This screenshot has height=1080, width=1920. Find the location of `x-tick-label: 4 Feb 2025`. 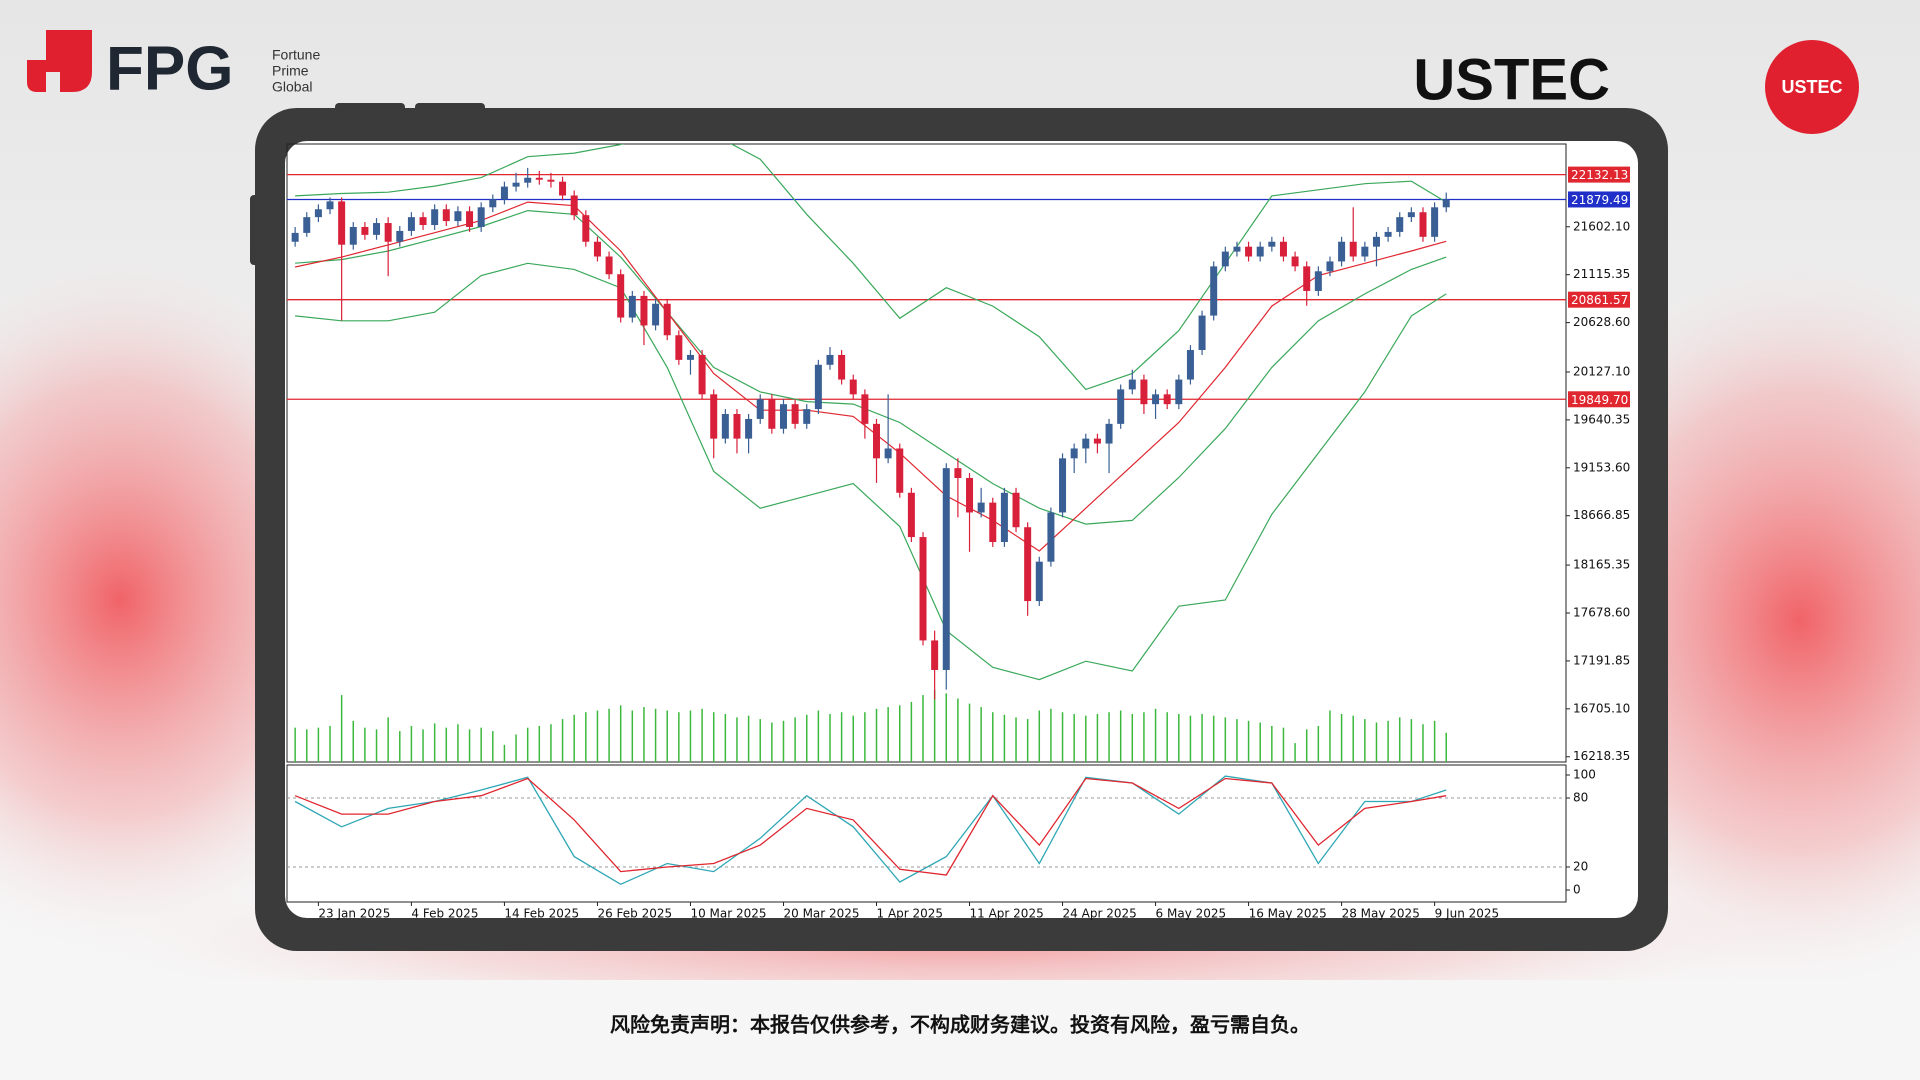

x-tick-label: 4 Feb 2025 is located at coordinates (444, 914).